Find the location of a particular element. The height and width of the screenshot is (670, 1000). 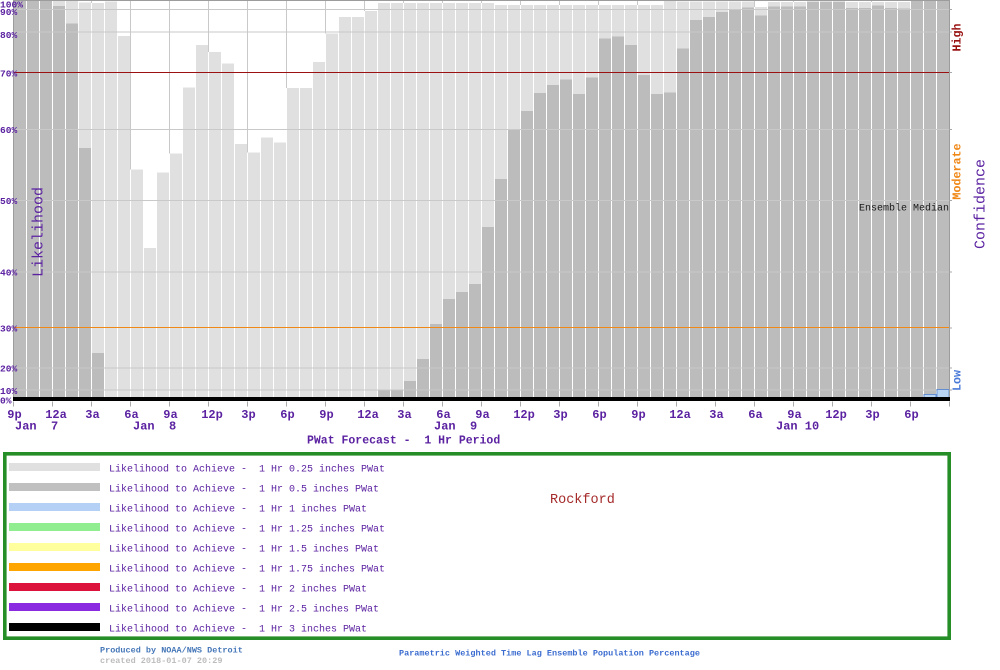

svg-text: Ensemble Median is located at coordinates (904, 209).